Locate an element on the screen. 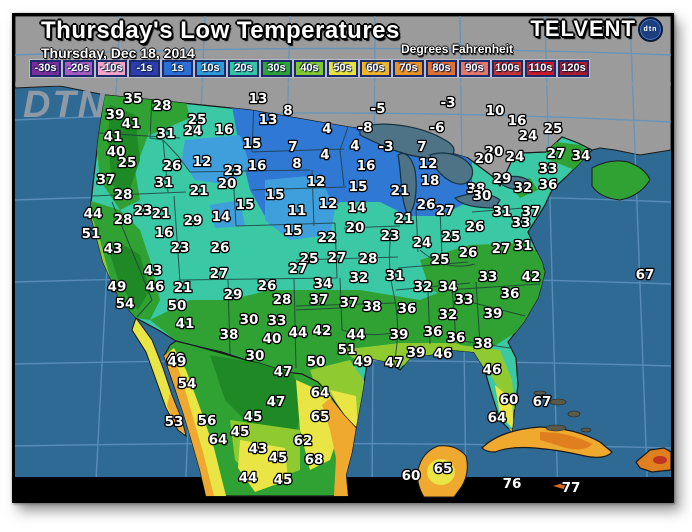 Image resolution: width=692 pixels, height=532 pixels. temp-label: 11 is located at coordinates (297, 211).